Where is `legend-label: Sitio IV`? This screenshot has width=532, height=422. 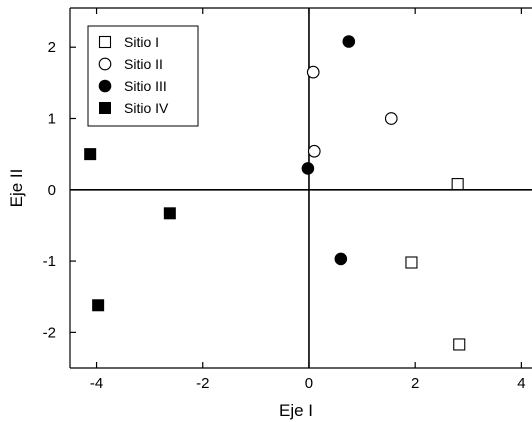 legend-label: Sitio IV is located at coordinates (146, 108).